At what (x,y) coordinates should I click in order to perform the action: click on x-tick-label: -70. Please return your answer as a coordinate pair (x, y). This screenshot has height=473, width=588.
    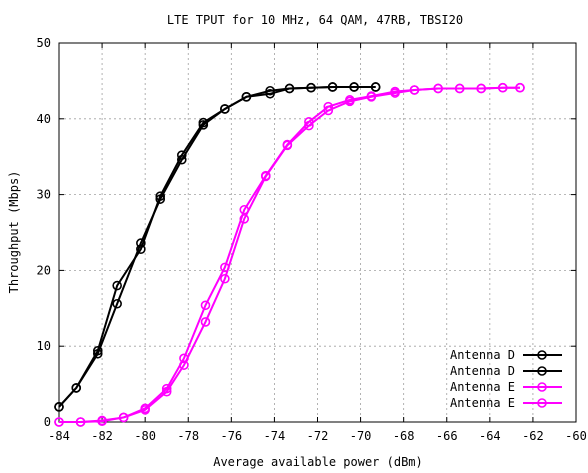
    Looking at the image, I should click on (361, 436).